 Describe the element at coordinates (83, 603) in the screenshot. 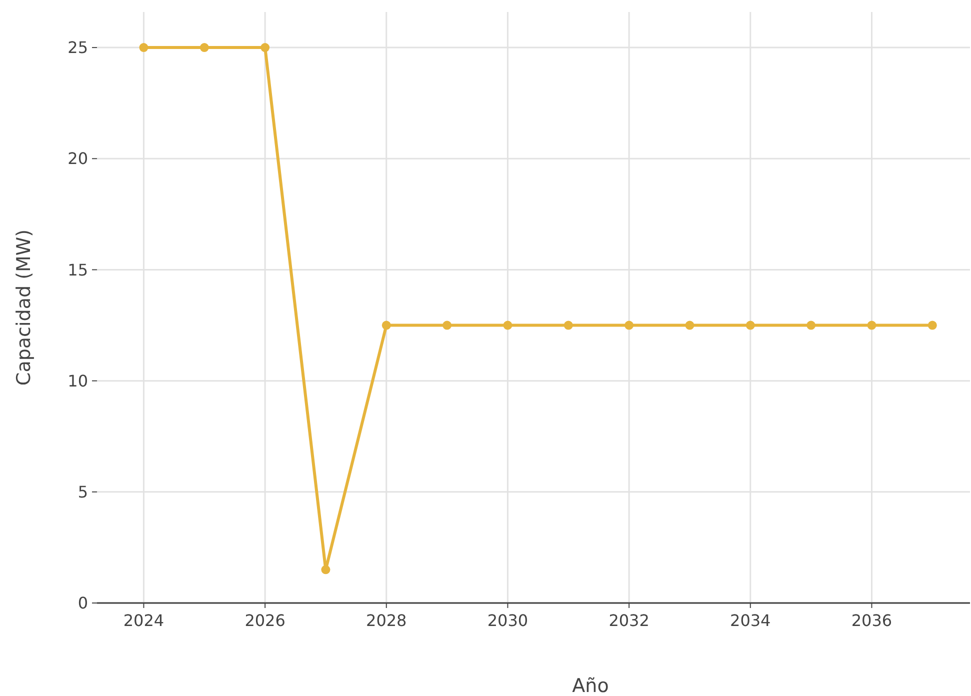

I see `y-tick-label: 0` at that location.